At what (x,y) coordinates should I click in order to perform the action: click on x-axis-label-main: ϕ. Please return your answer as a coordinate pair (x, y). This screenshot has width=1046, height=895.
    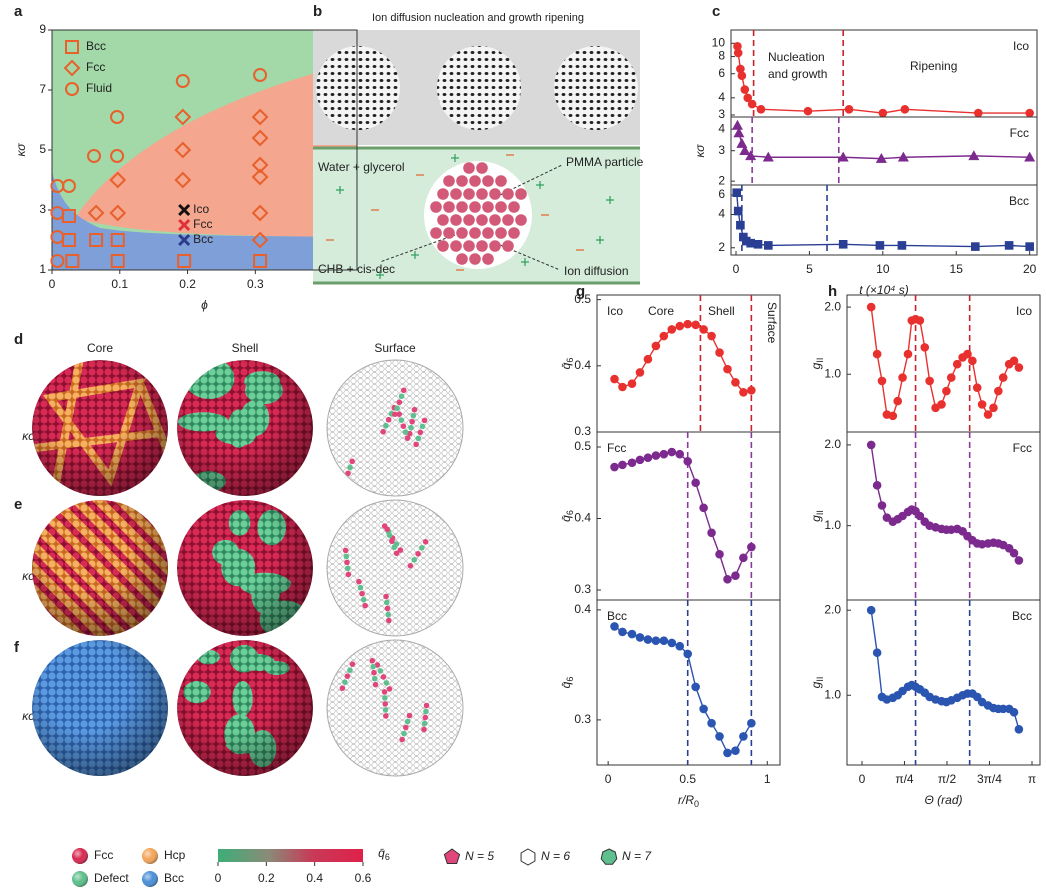
    Looking at the image, I should click on (204, 305).